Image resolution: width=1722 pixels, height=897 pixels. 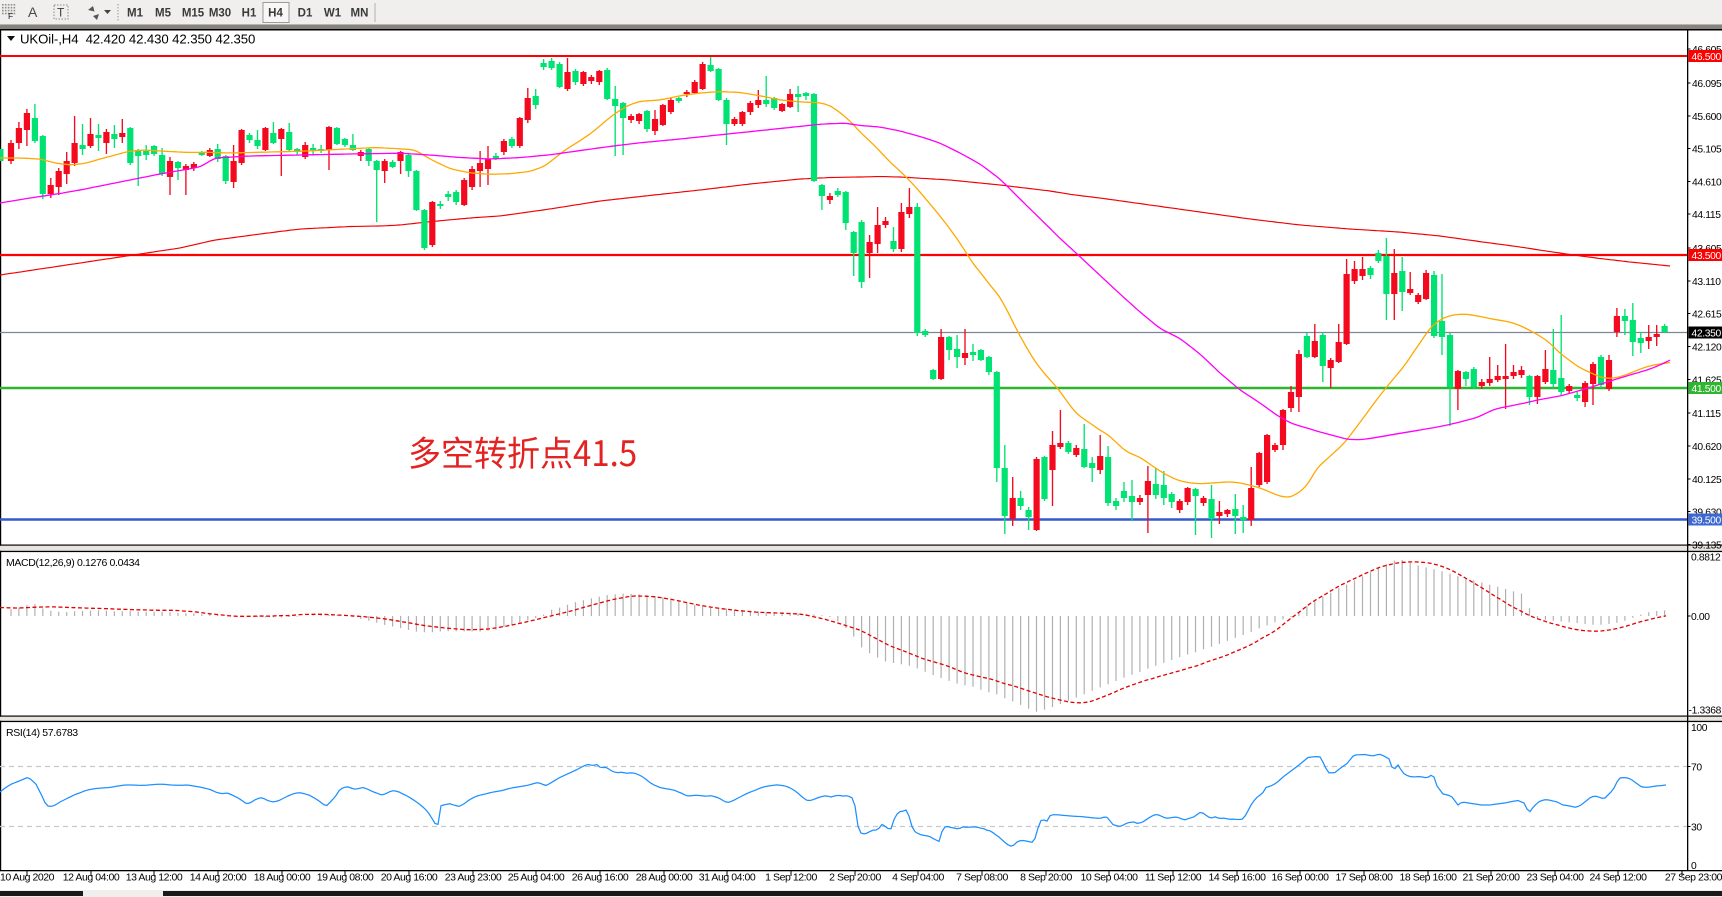 What do you see at coordinates (1696, 828) in the screenshot?
I see `svg-text: 30` at bounding box center [1696, 828].